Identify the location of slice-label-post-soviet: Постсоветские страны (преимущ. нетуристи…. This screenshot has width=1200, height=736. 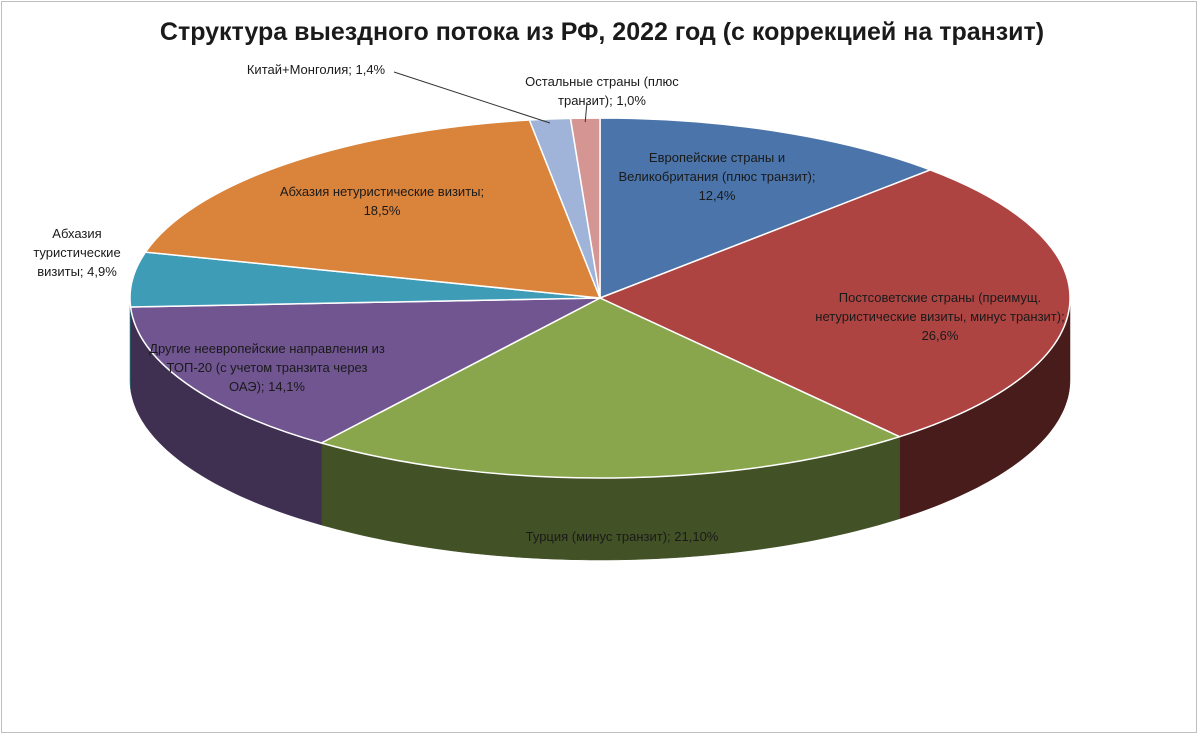
(940, 316).